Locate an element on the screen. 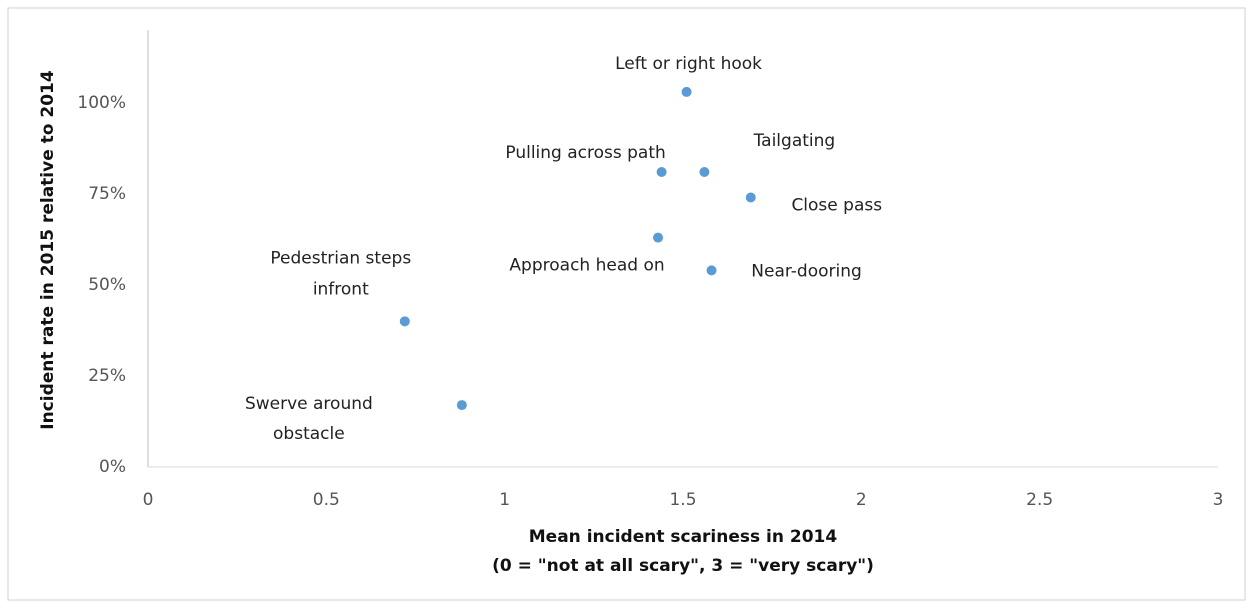  point-label: Tailgating is located at coordinates (794, 141).